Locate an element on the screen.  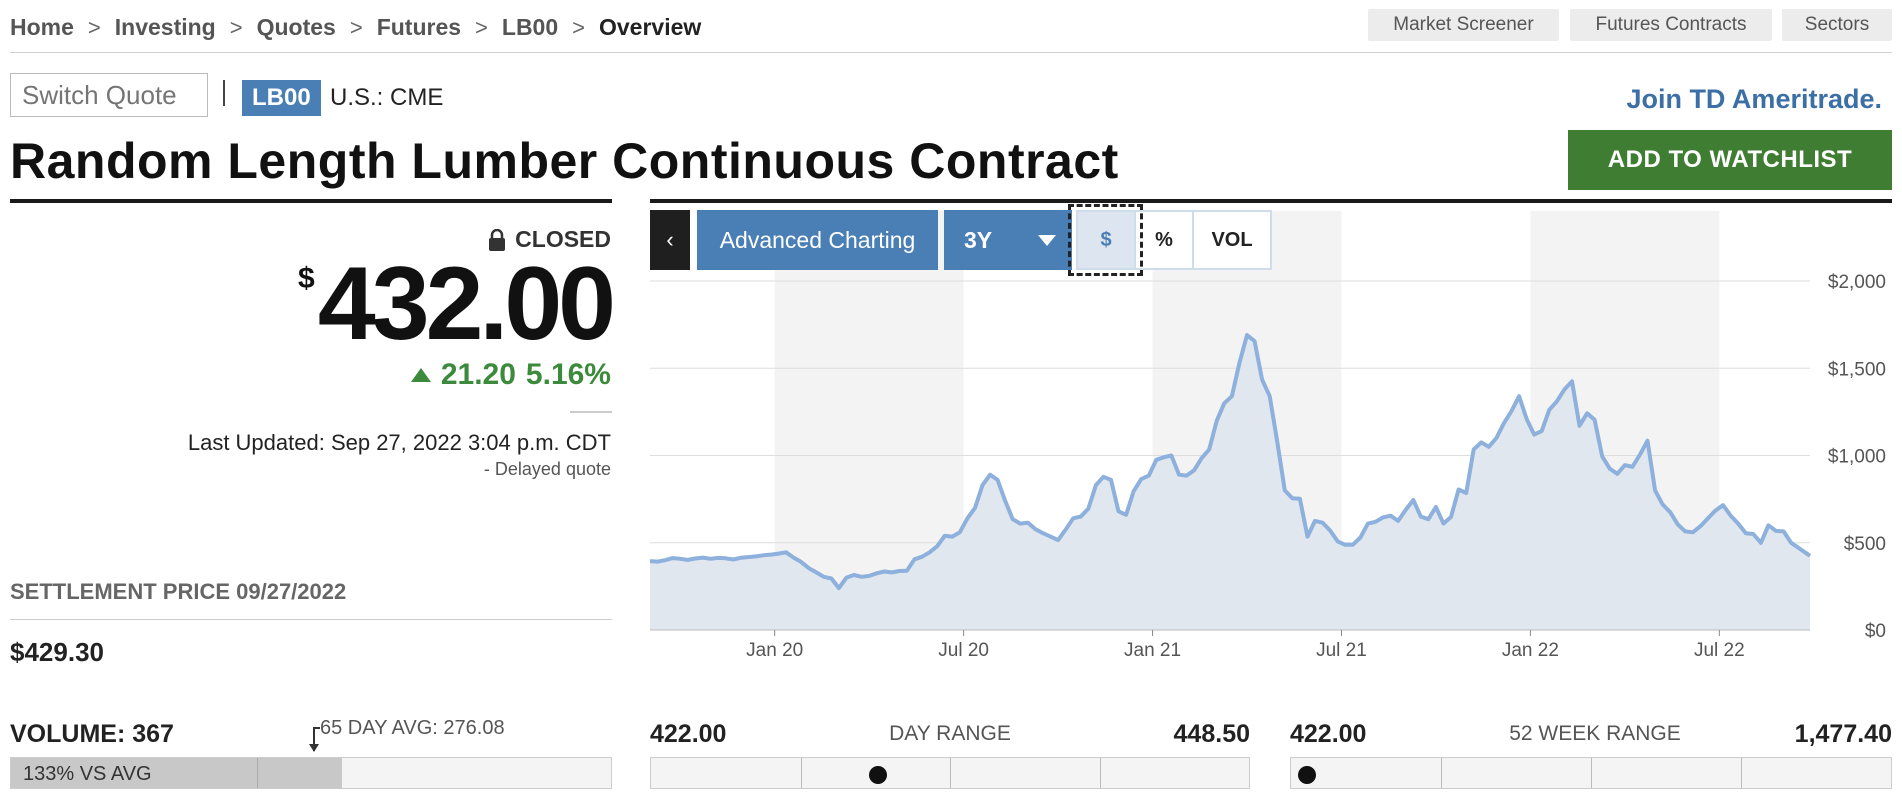
breadcrumb-ticker: LB00 is located at coordinates (530, 27).